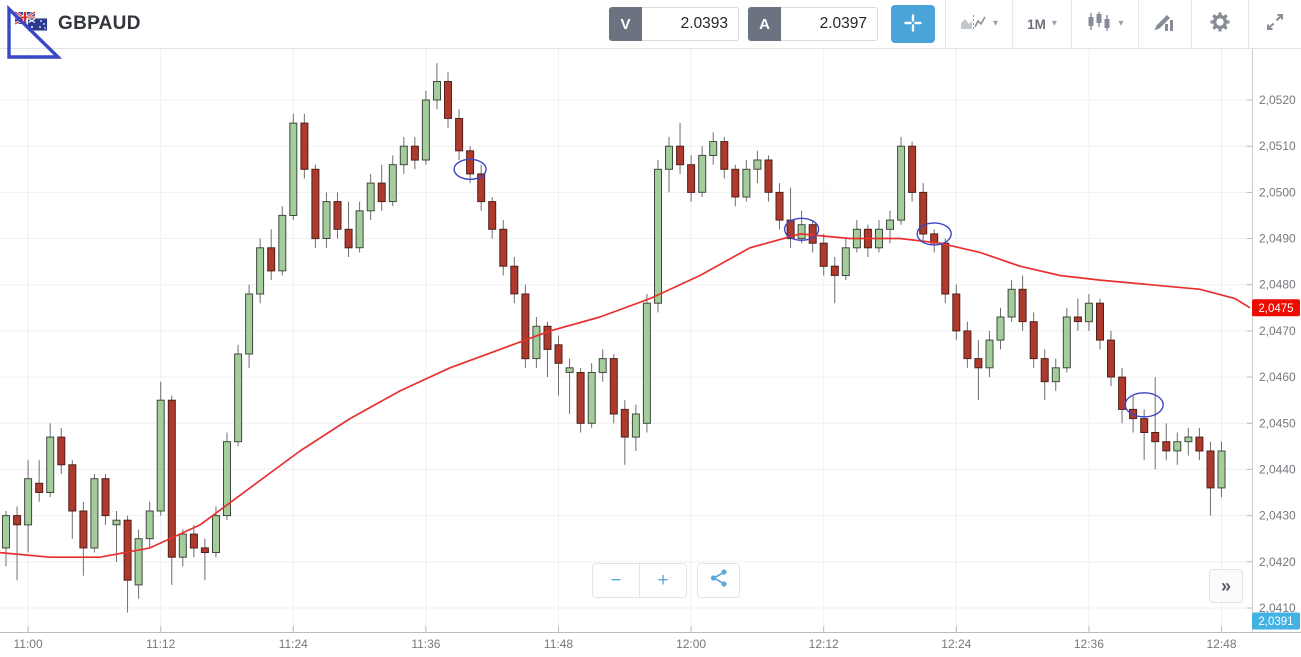 The width and height of the screenshot is (1301, 657). Describe the element at coordinates (293, 644) in the screenshot. I see `svg-text: 11:24` at that location.